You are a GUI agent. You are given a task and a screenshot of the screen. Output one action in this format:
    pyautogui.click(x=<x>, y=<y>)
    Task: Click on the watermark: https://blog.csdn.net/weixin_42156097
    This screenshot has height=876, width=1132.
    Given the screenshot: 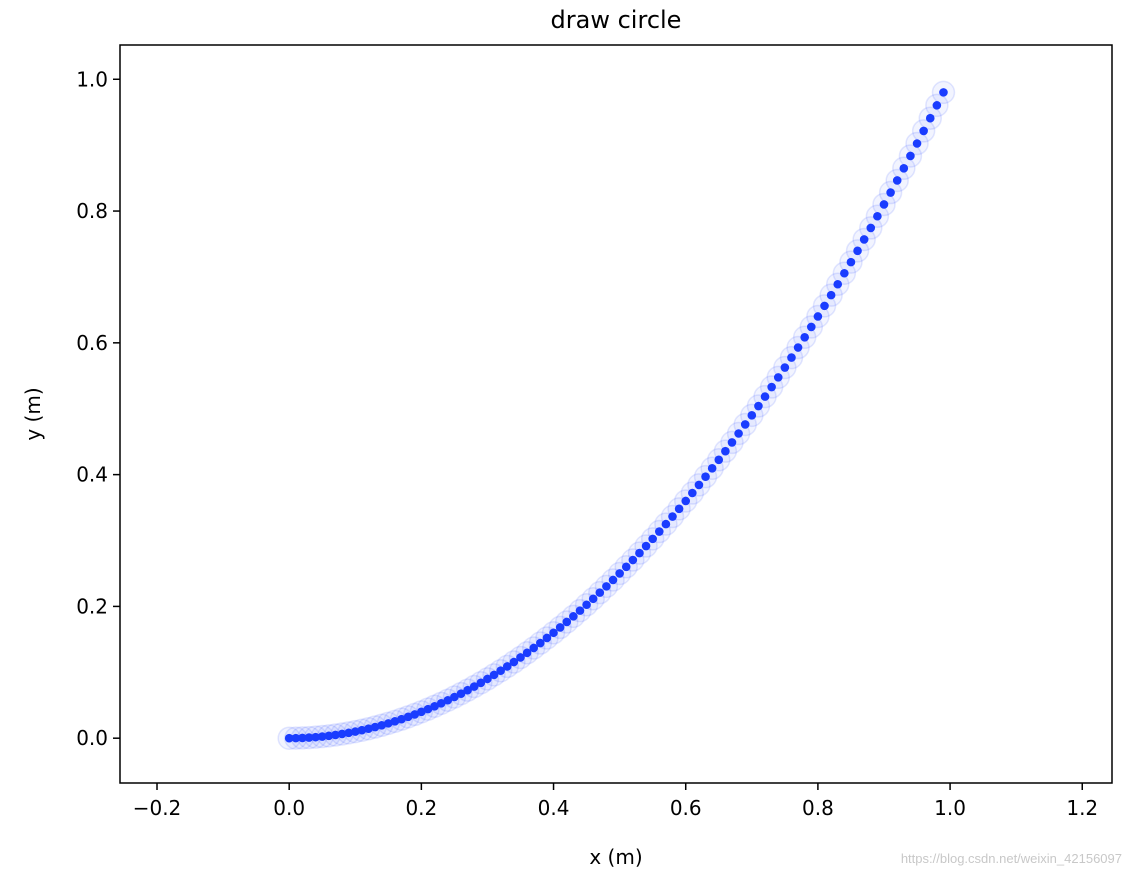 What is the action you would take?
    pyautogui.click(x=1011, y=858)
    